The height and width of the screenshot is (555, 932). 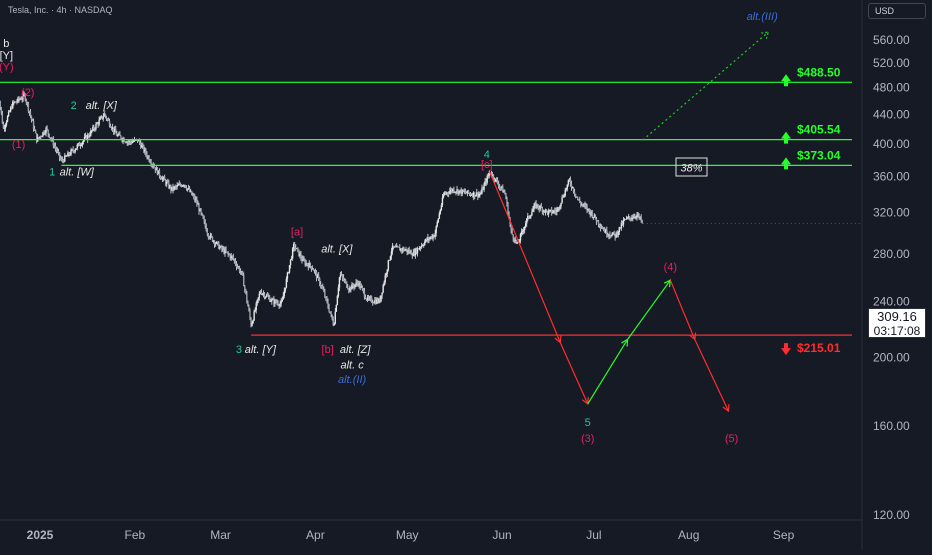 What do you see at coordinates (487, 165) in the screenshot?
I see `wave-label: [c]` at bounding box center [487, 165].